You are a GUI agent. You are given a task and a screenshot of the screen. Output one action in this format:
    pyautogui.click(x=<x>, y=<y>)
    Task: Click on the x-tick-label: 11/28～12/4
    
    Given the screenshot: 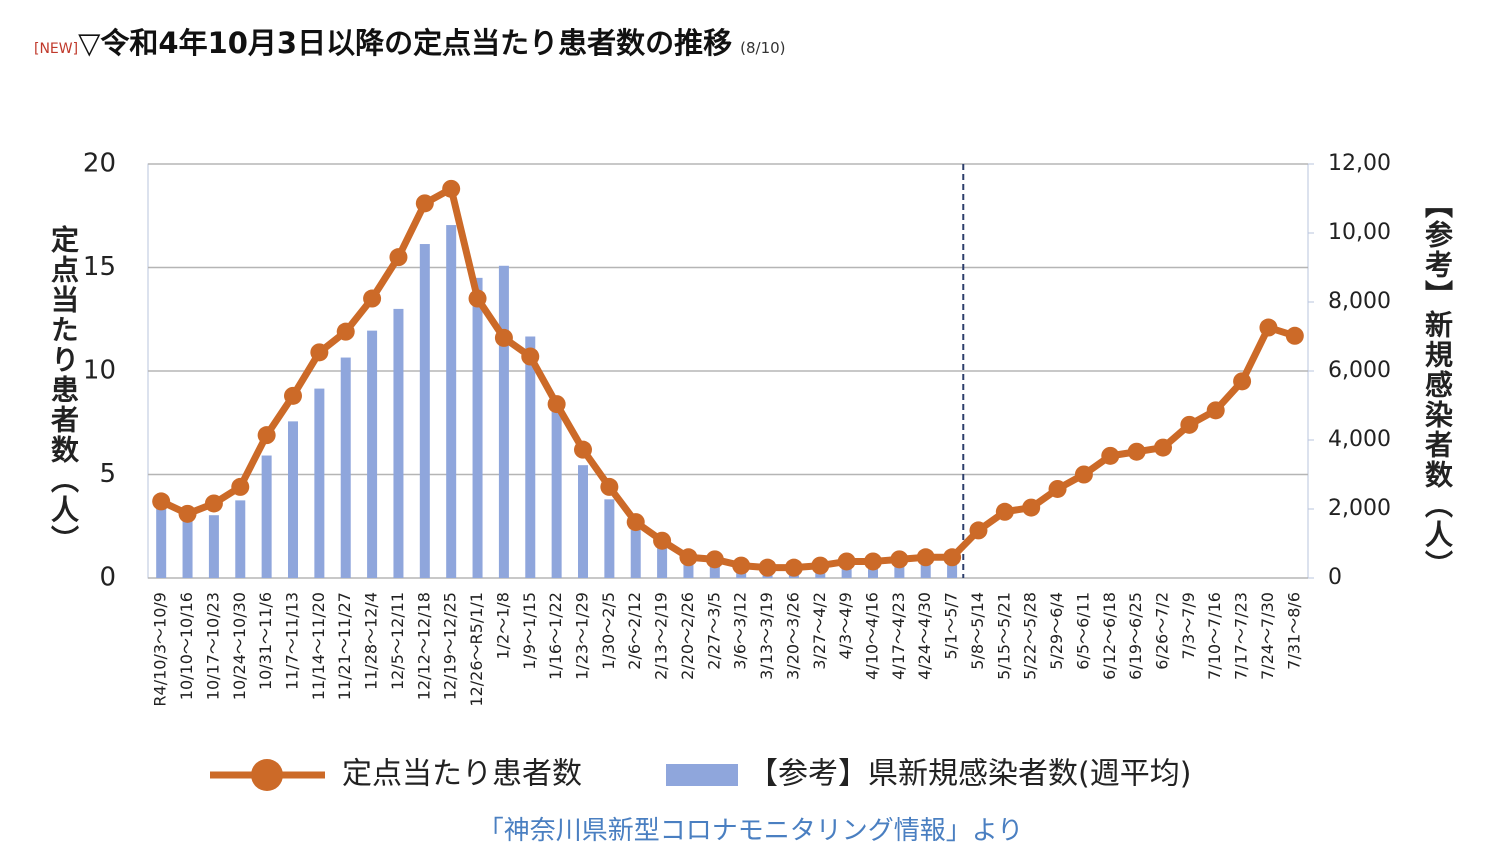 What is the action you would take?
    pyautogui.click(x=371, y=641)
    